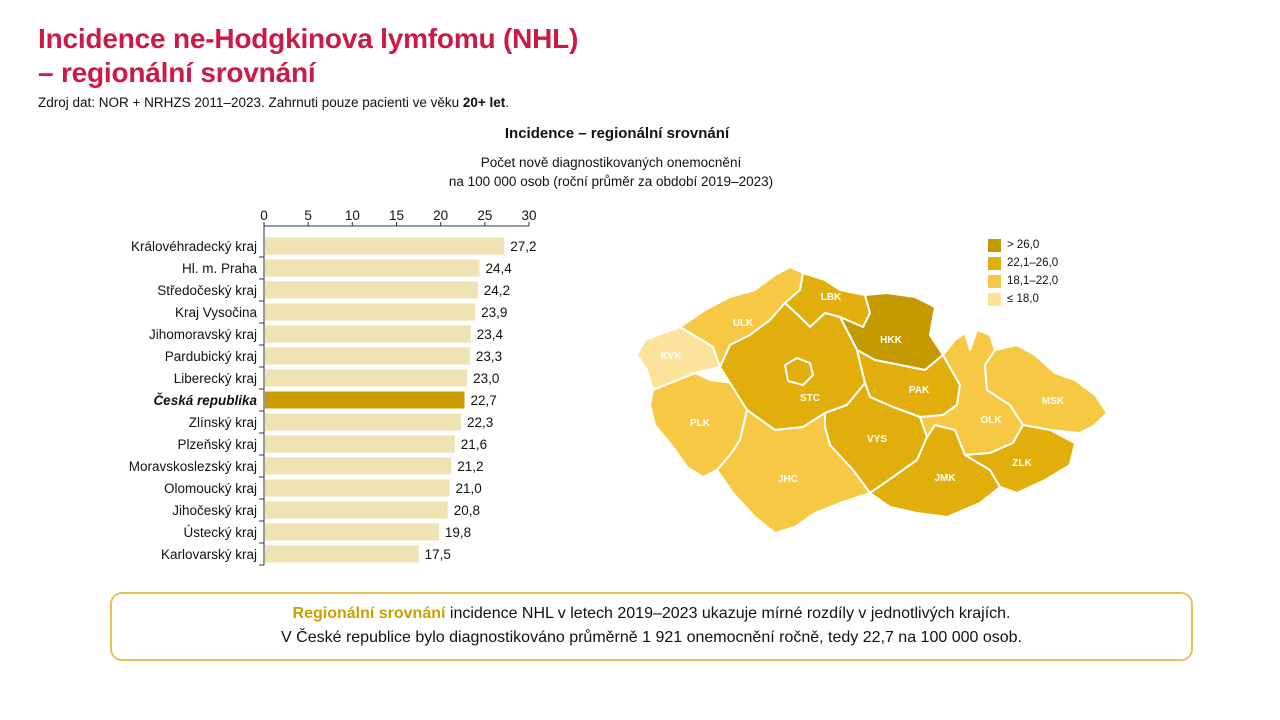 The image size is (1280, 720). Describe the element at coordinates (211, 356) in the screenshot. I see `category-label: Pardubický kraj` at that location.